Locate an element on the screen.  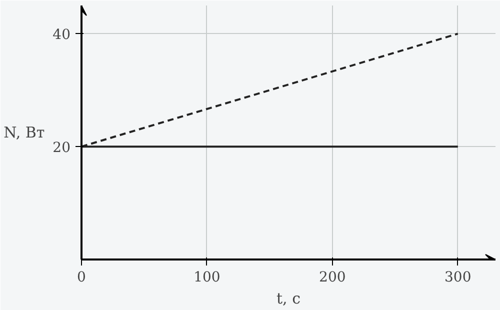
y-axis-title: N, Вт is located at coordinates (24, 133).